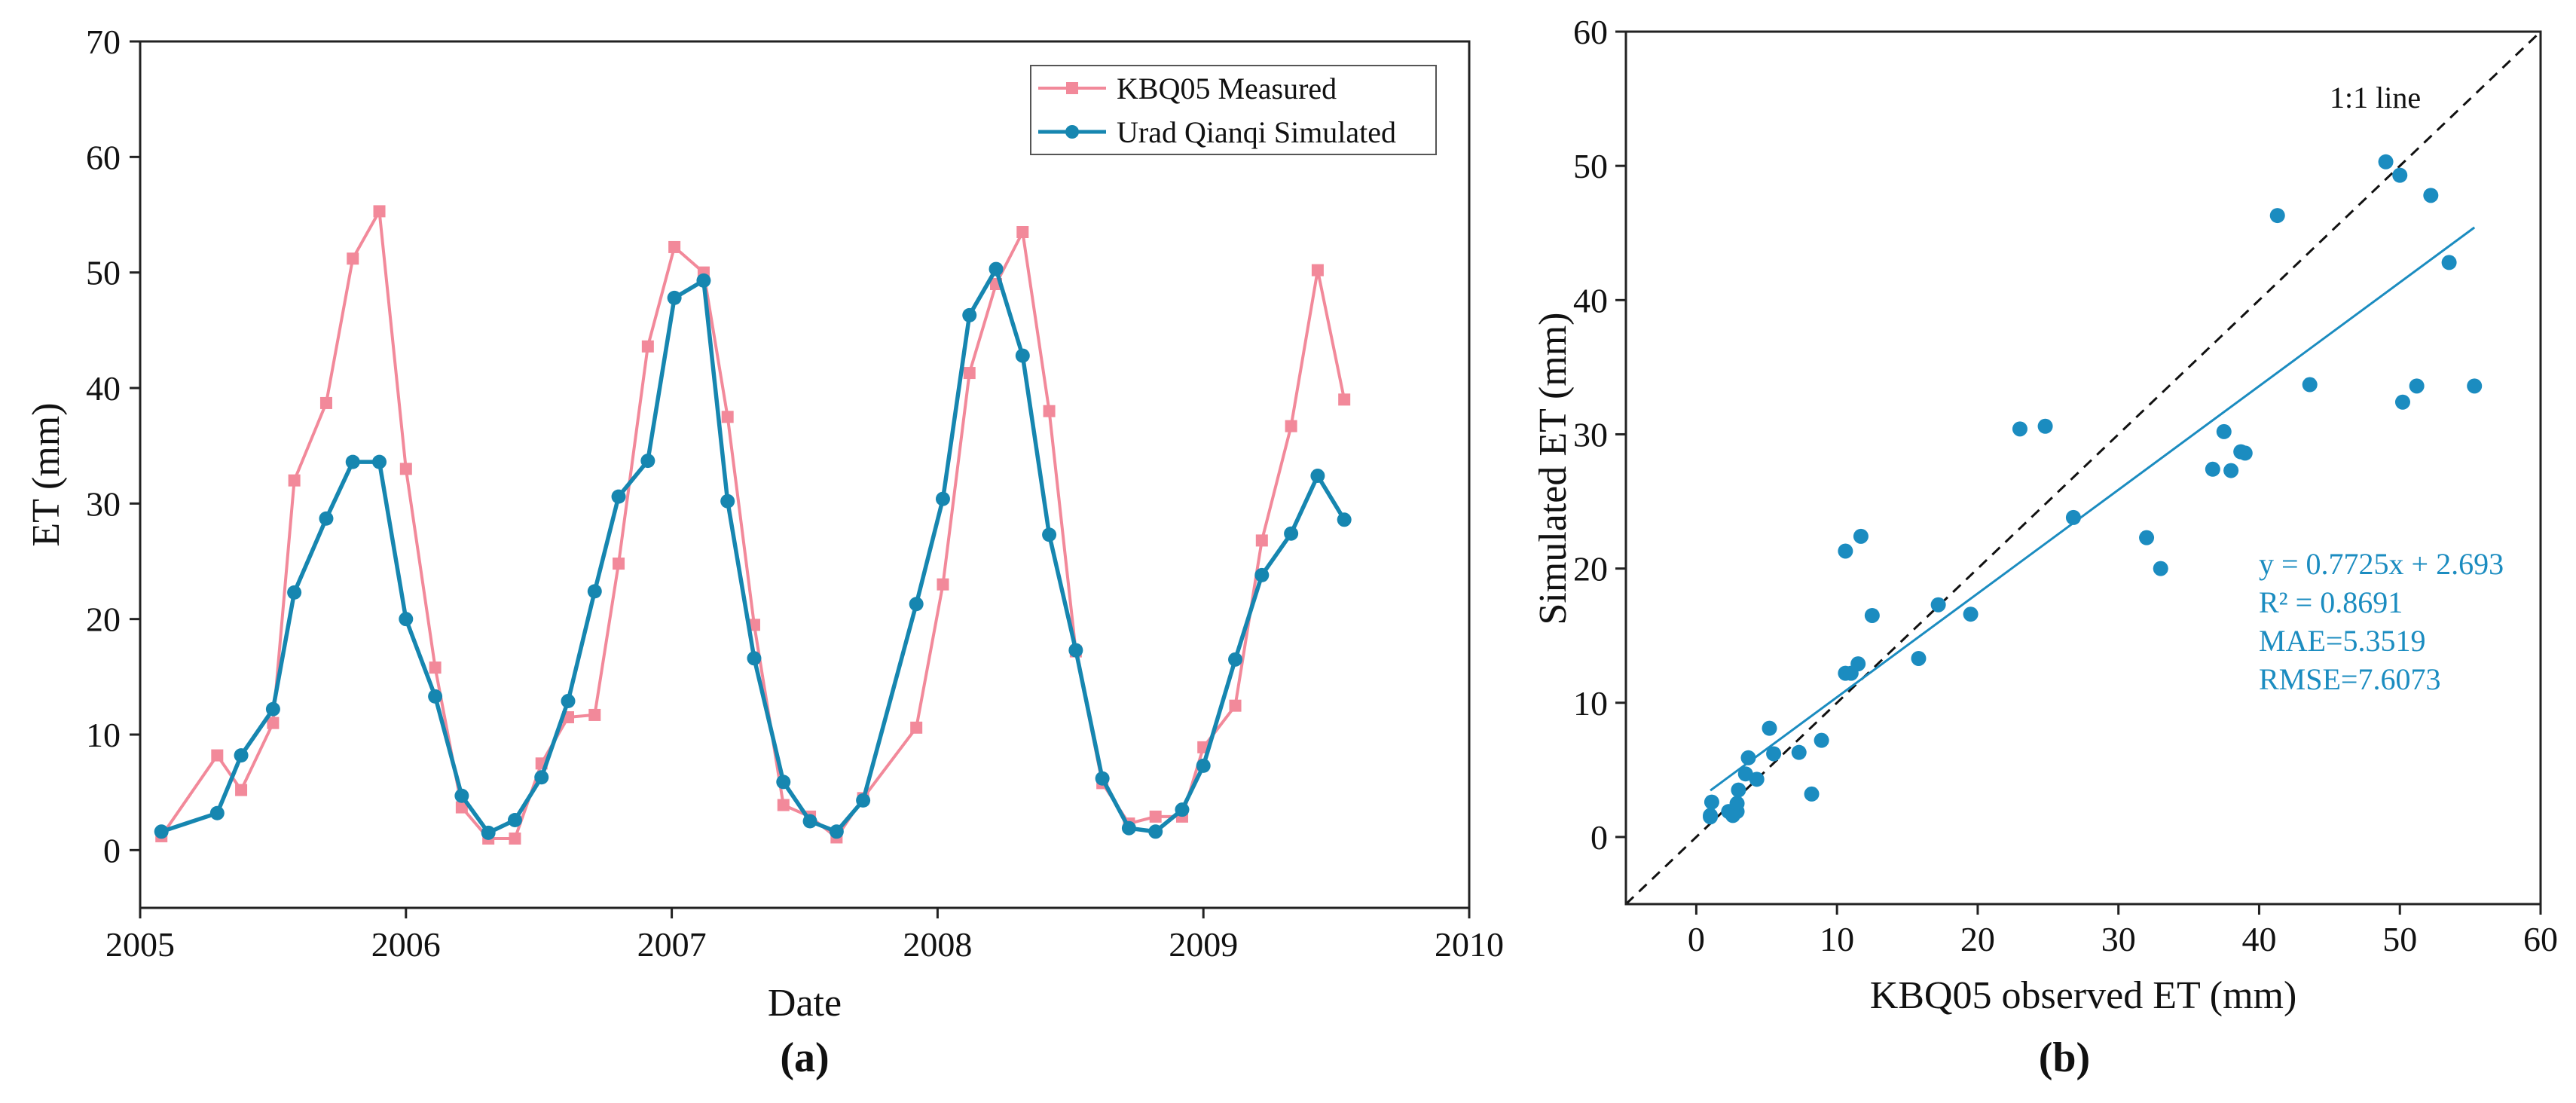  I want to click on legend-box, so click(1233, 110).